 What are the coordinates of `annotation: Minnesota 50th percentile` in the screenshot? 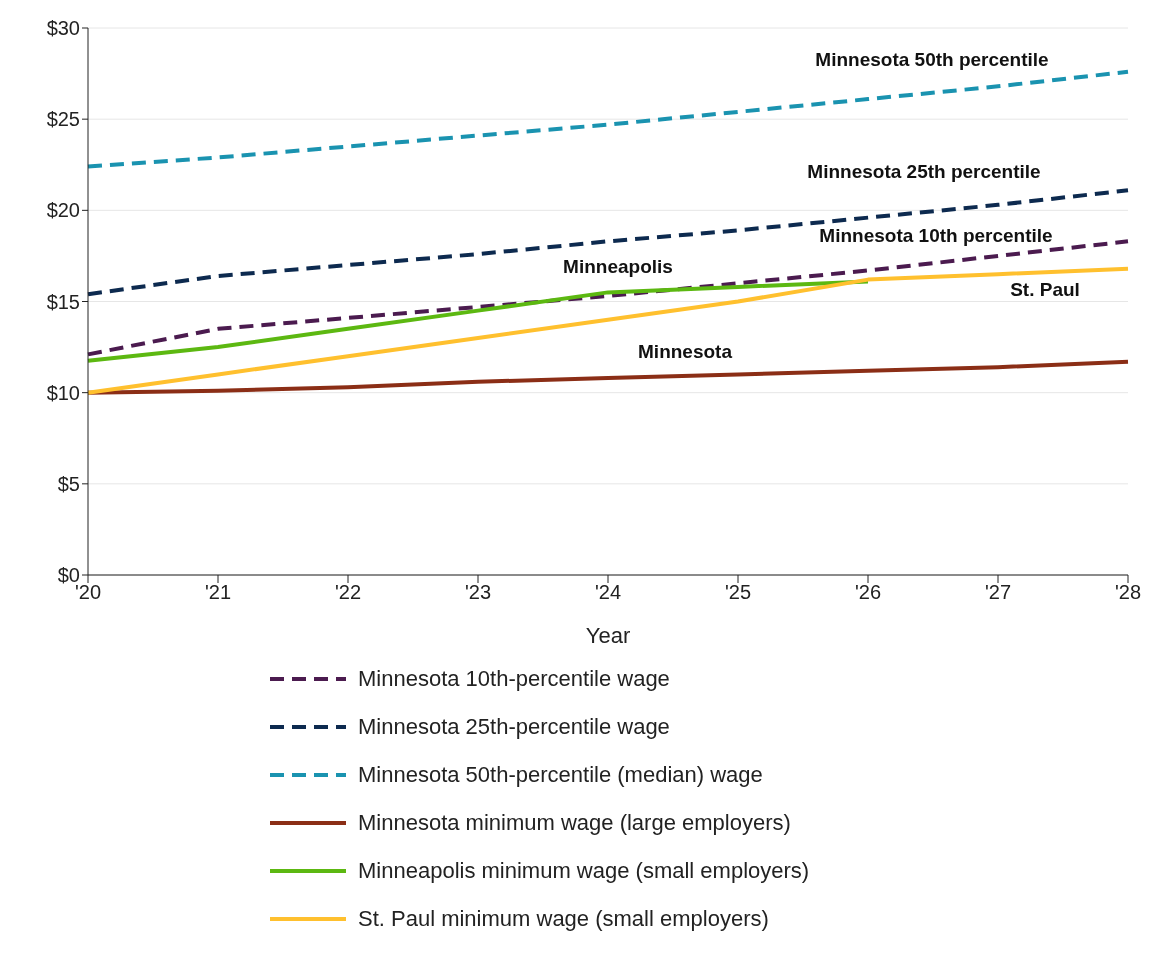 It's located at (932, 60).